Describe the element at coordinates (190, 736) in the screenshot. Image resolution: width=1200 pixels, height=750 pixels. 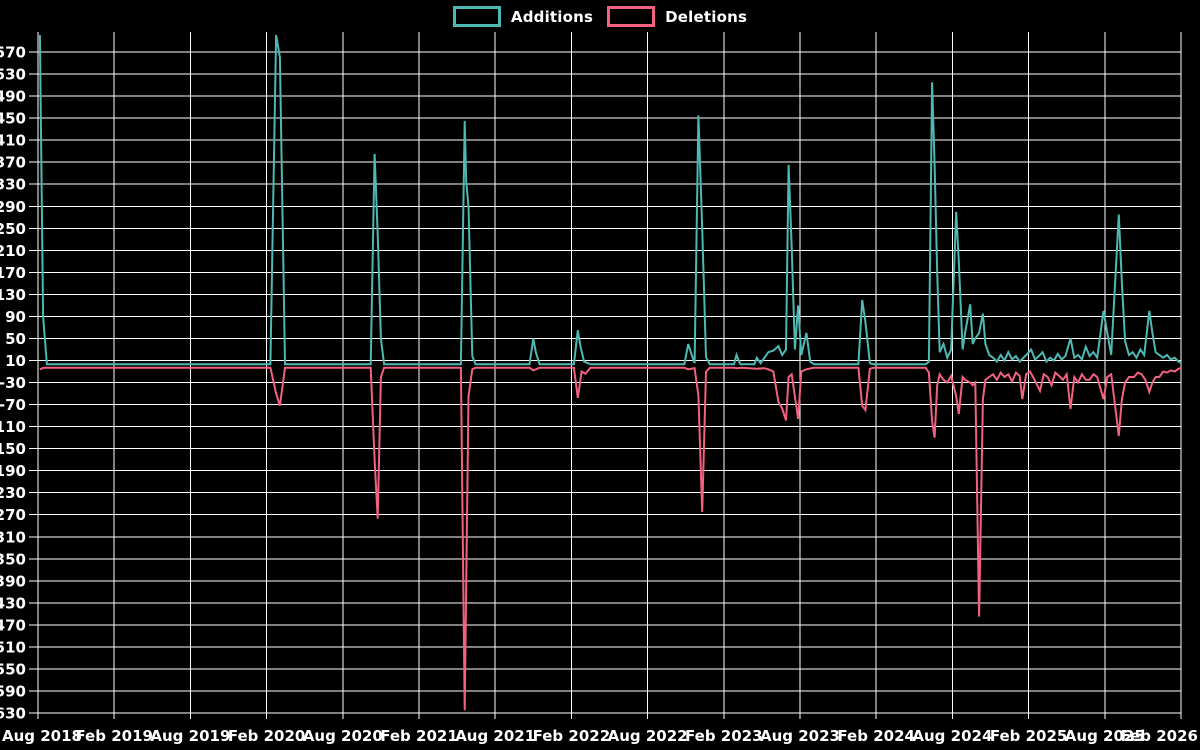
I see `x-tick-label: Aug 2019` at that location.